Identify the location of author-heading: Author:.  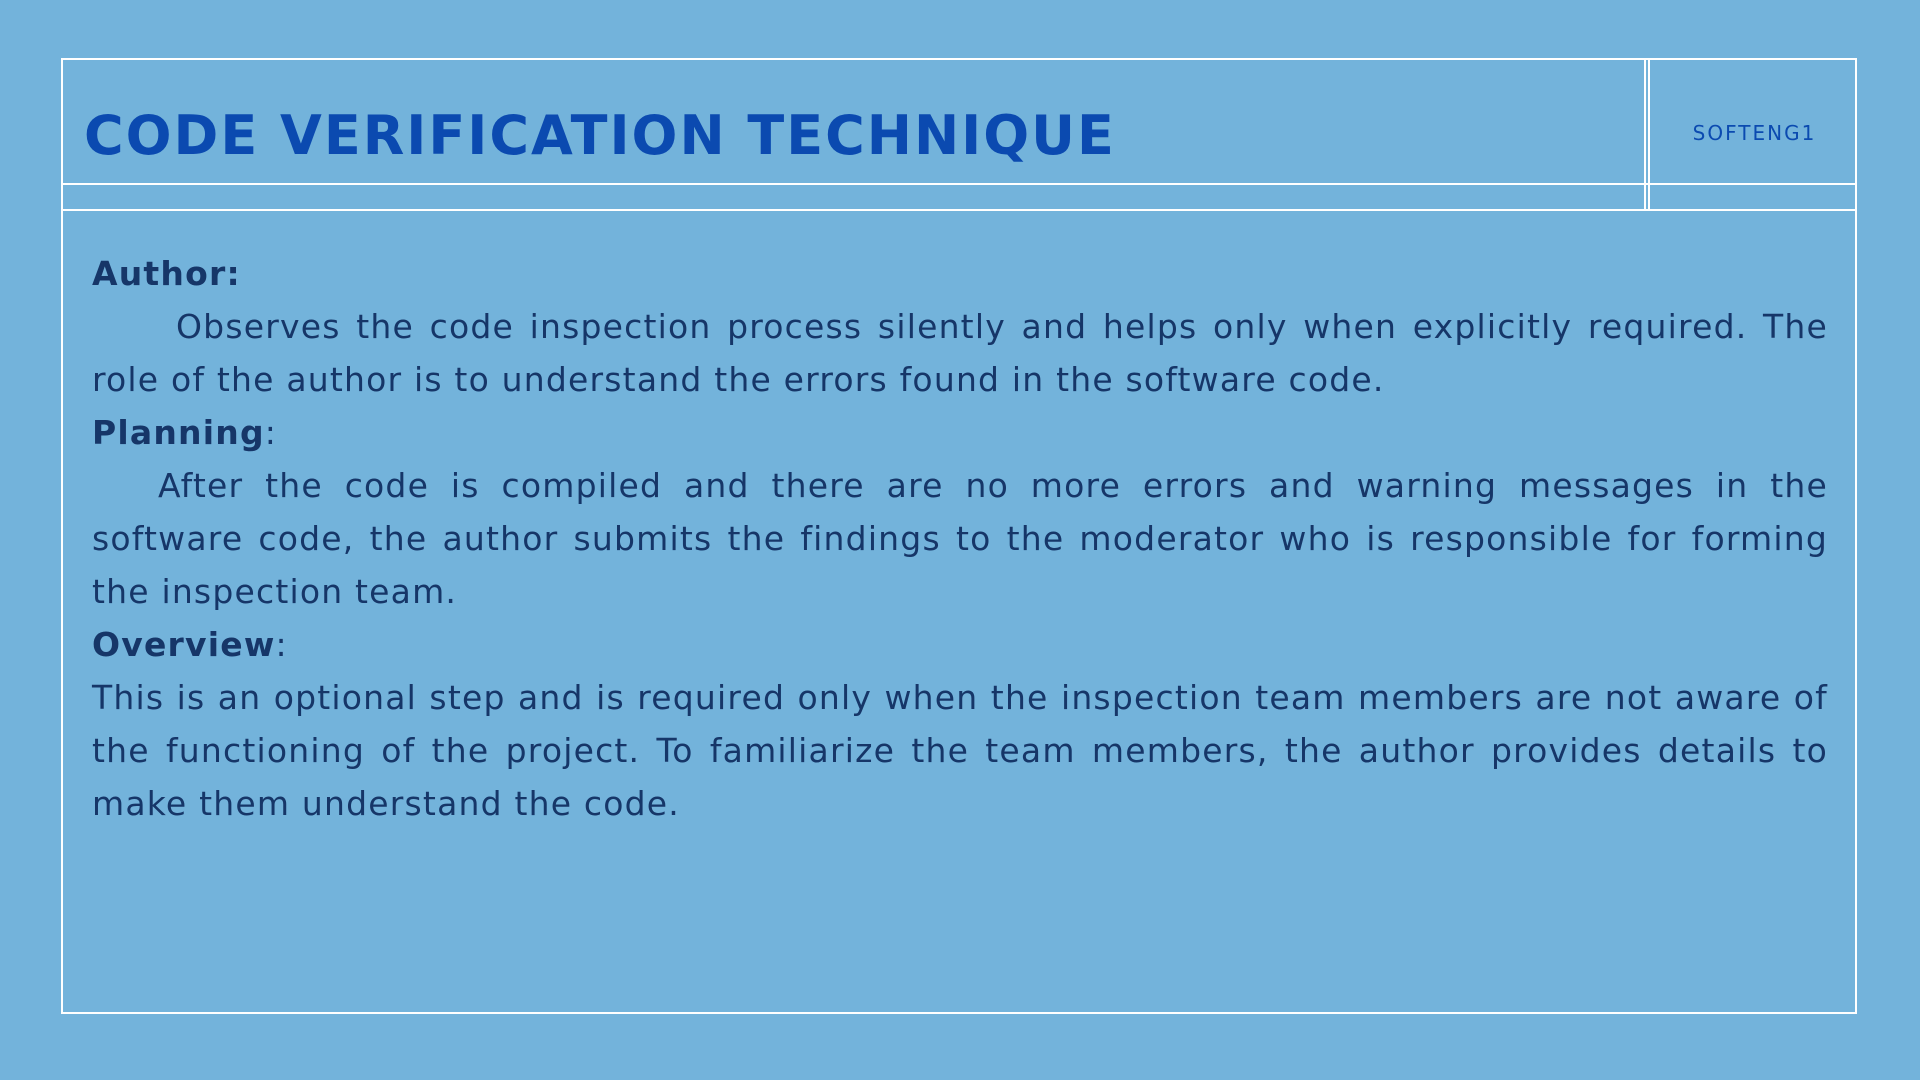
(166, 273).